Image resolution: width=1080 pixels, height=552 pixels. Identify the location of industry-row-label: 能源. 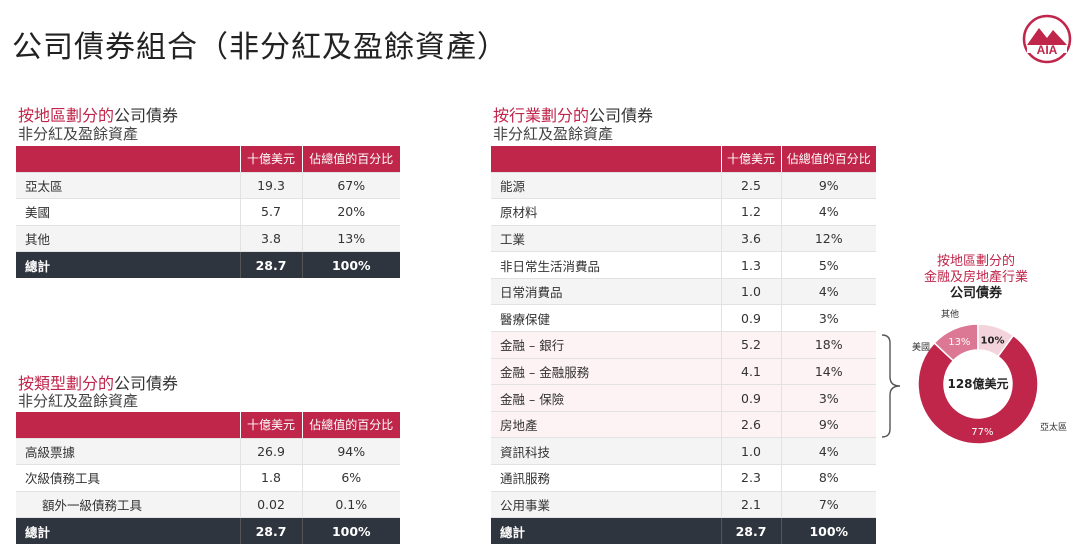
(606, 186).